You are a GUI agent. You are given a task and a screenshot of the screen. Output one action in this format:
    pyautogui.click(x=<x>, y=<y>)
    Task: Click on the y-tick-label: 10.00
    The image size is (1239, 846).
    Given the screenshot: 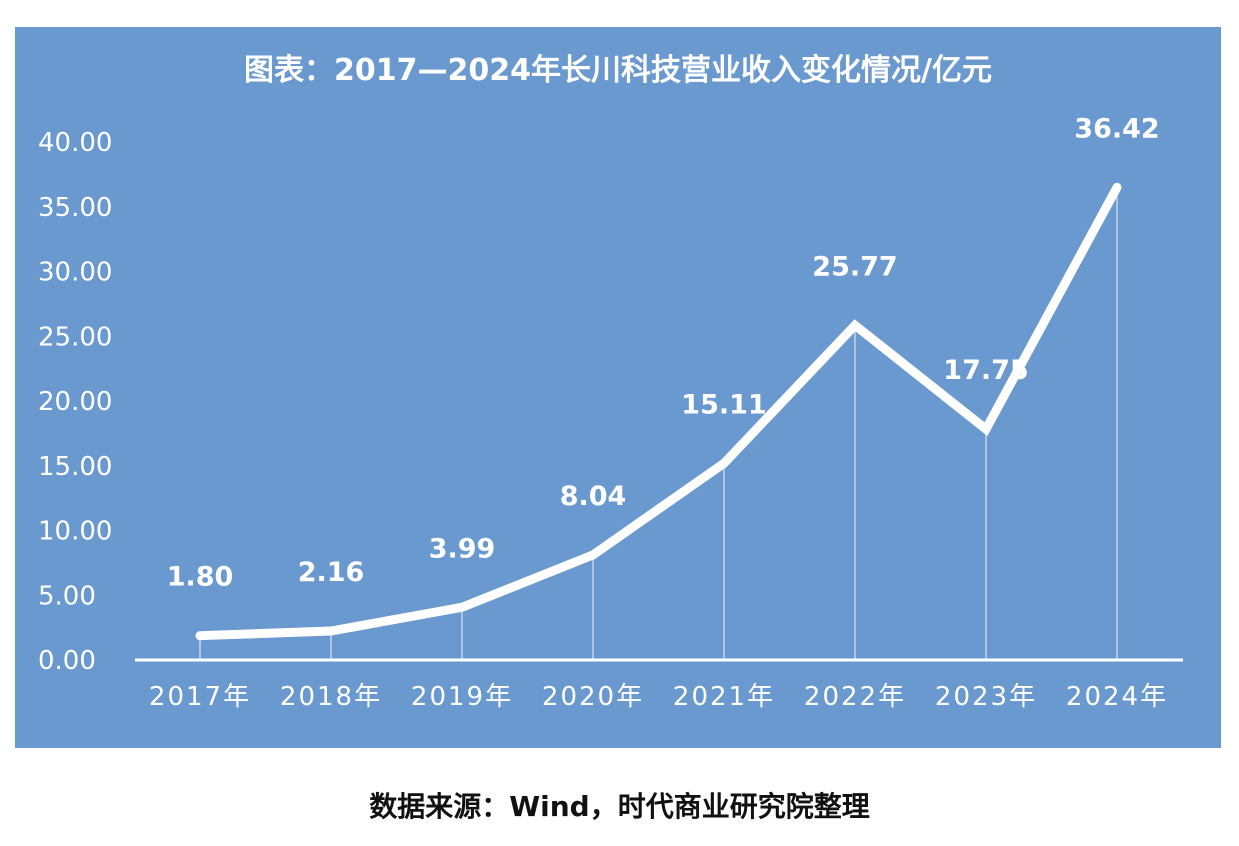 What is the action you would take?
    pyautogui.click(x=75, y=532)
    